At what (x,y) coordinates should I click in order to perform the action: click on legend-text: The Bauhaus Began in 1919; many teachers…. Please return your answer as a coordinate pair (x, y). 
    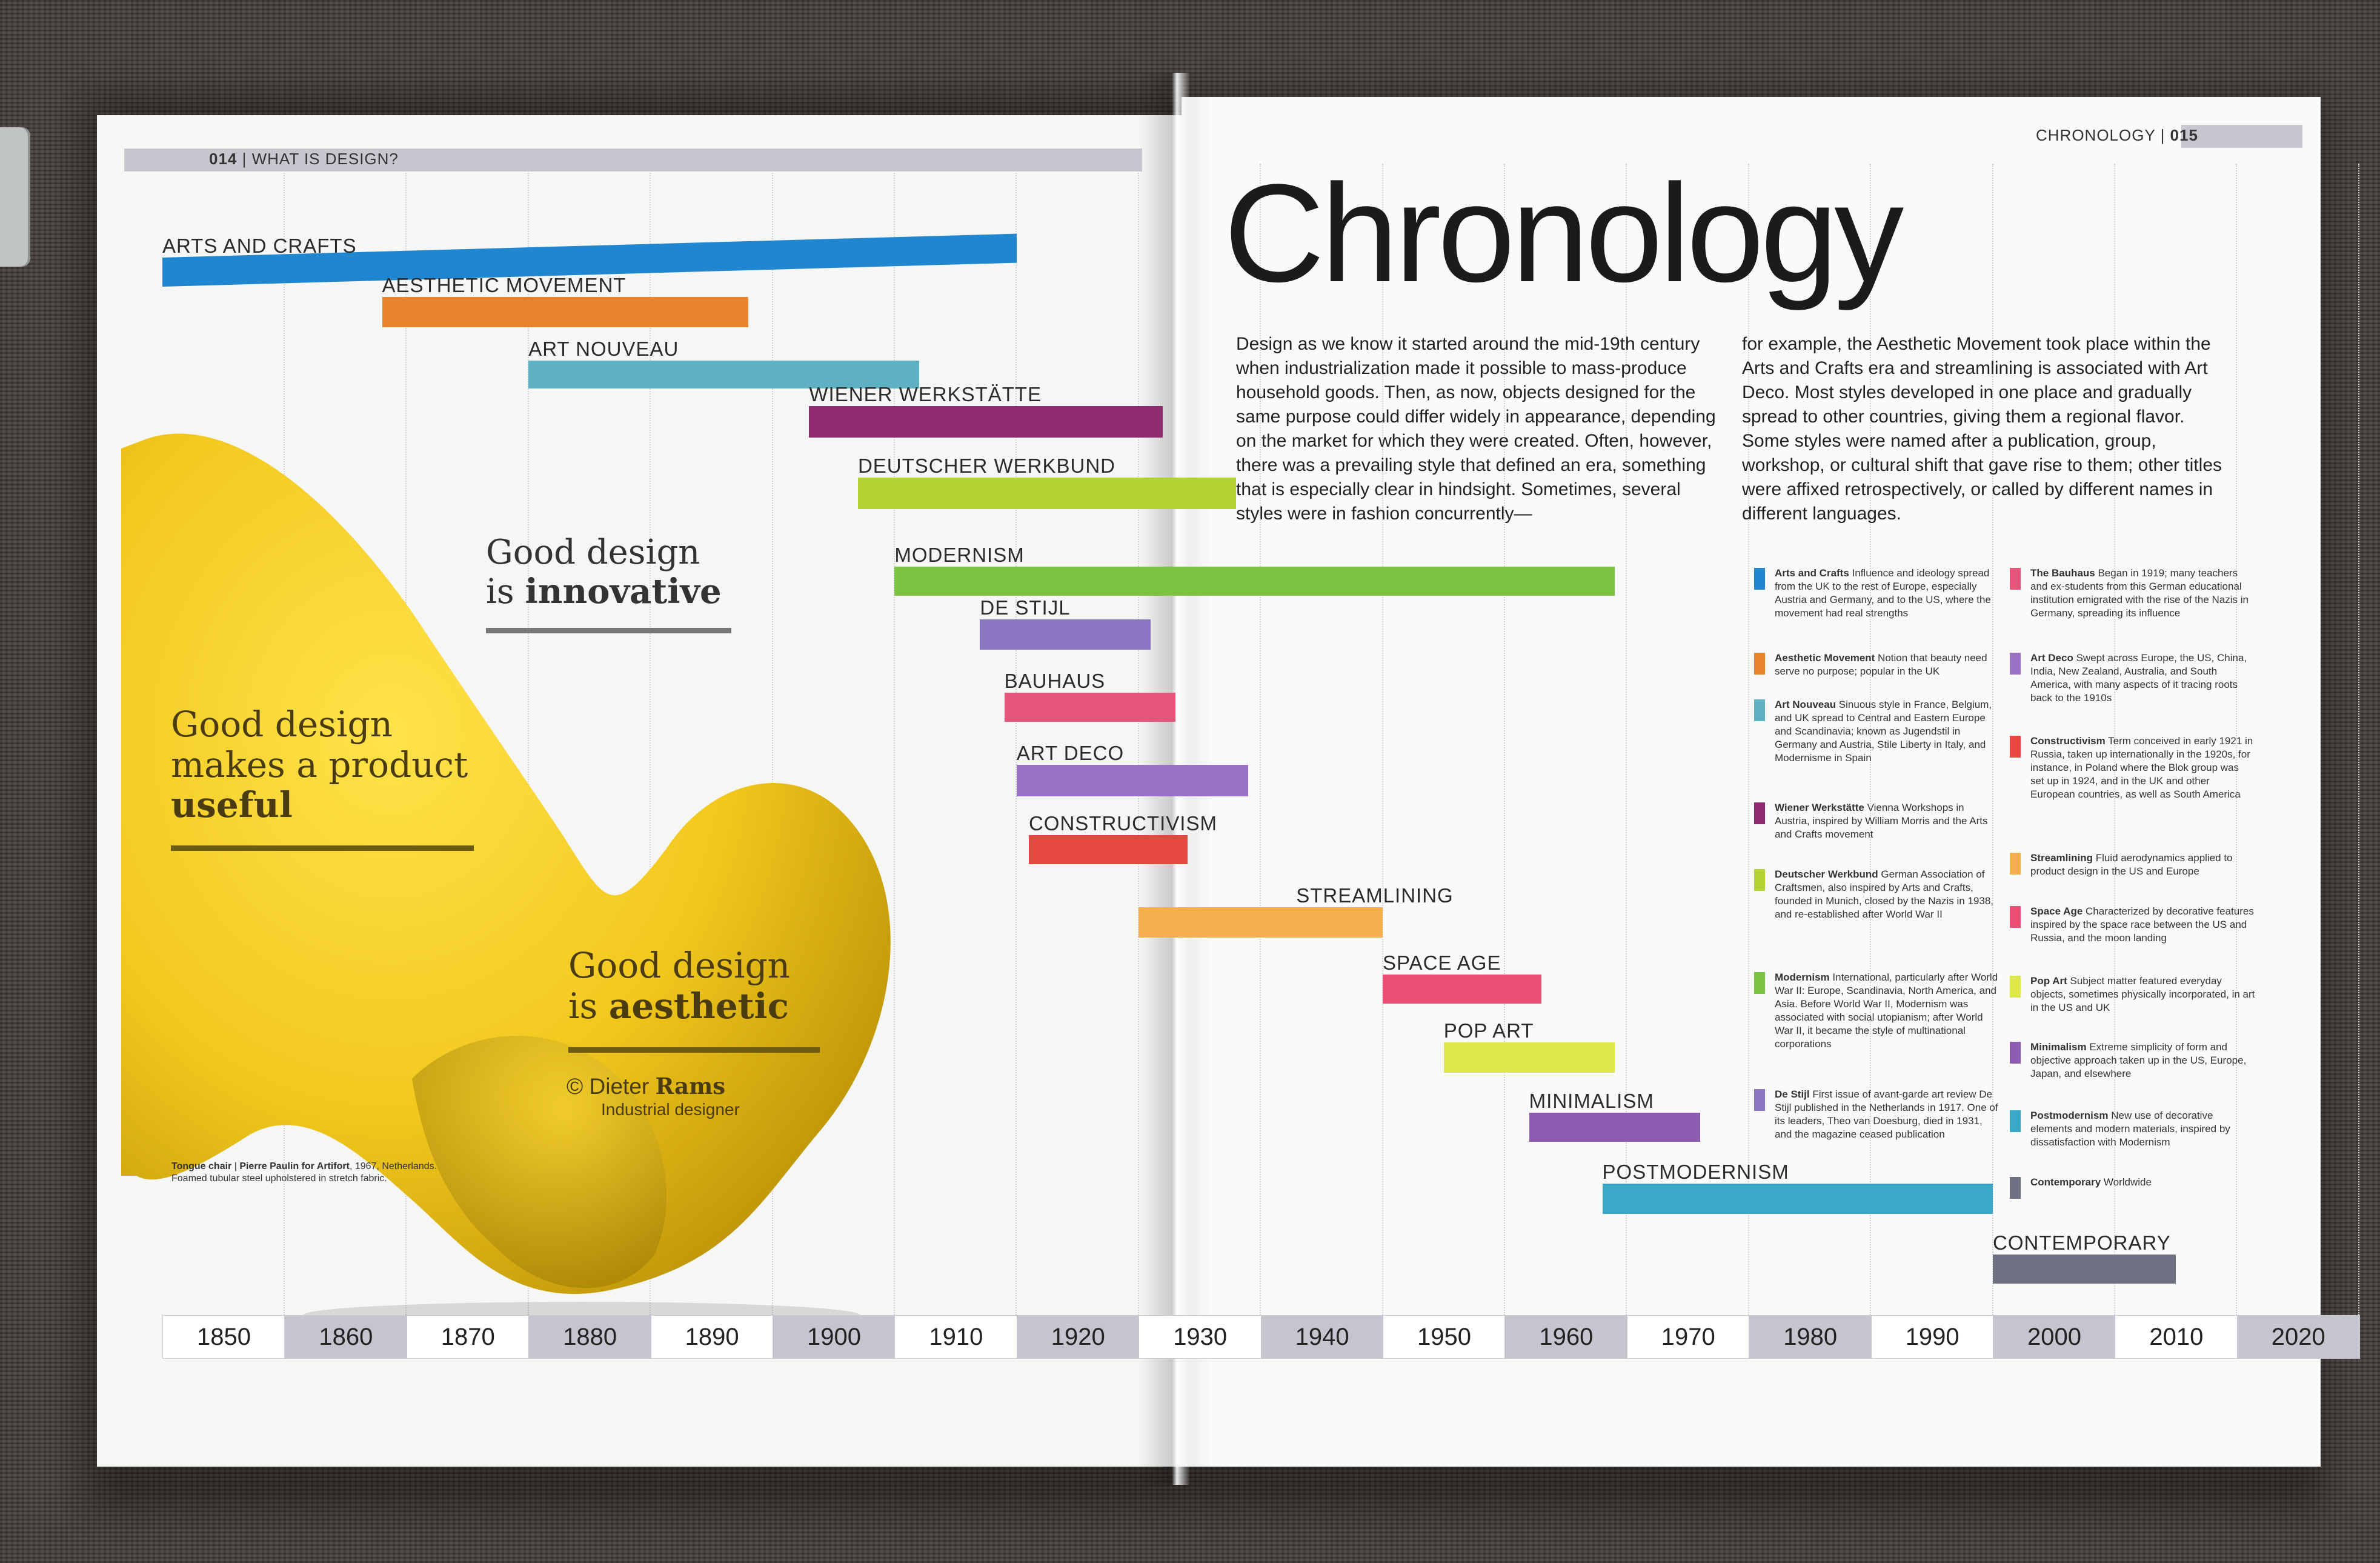
    Looking at the image, I should click on (2139, 593).